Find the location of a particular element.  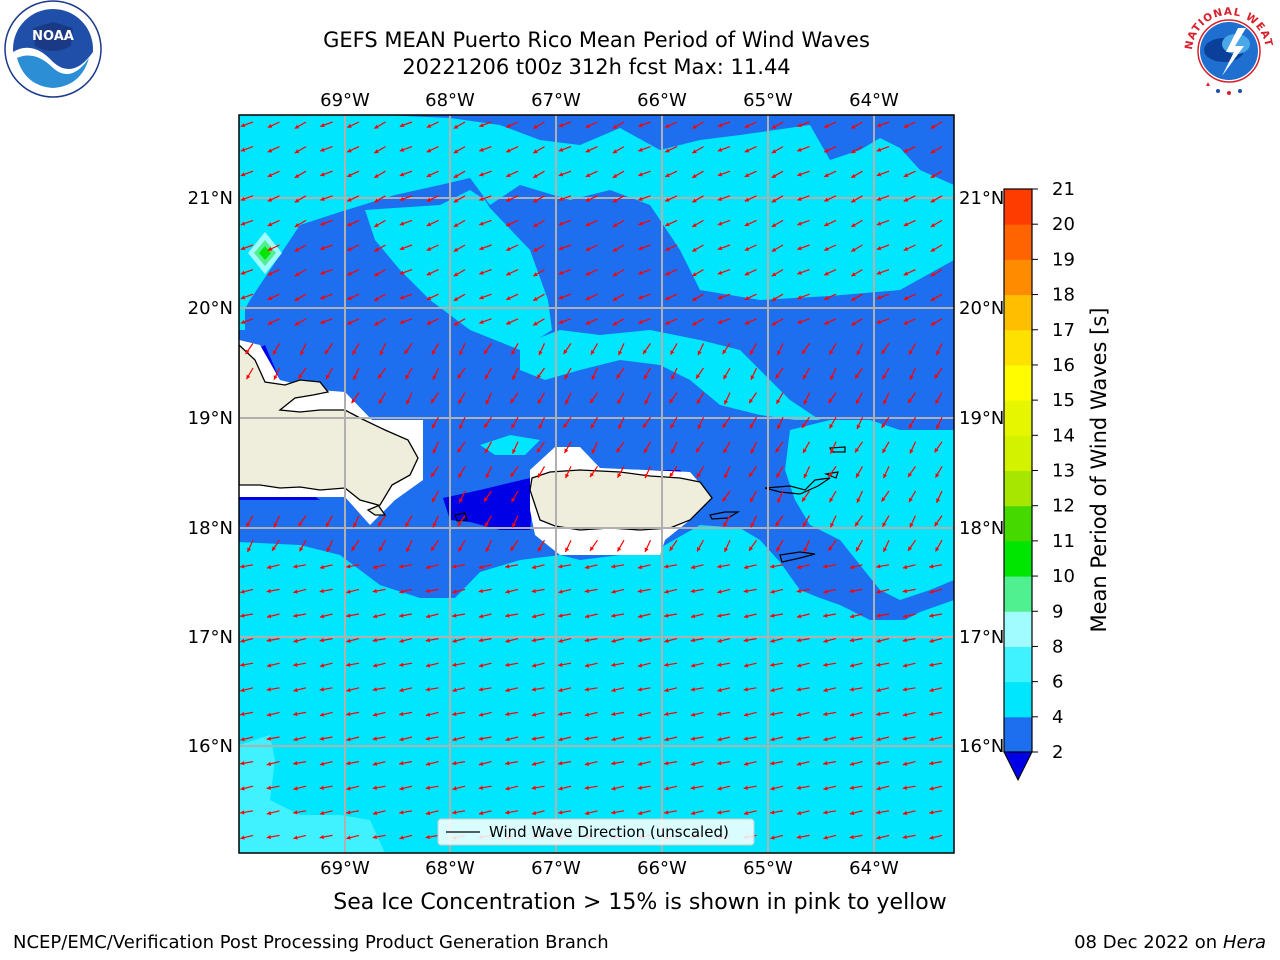

lat-label-right: 21°N is located at coordinates (981, 198).